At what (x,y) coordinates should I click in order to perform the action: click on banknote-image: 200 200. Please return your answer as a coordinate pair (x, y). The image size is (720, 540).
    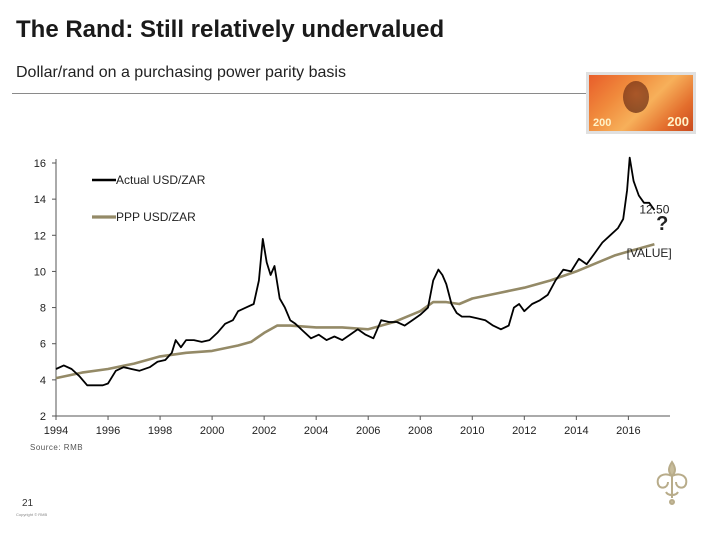
    Looking at the image, I should click on (641, 103).